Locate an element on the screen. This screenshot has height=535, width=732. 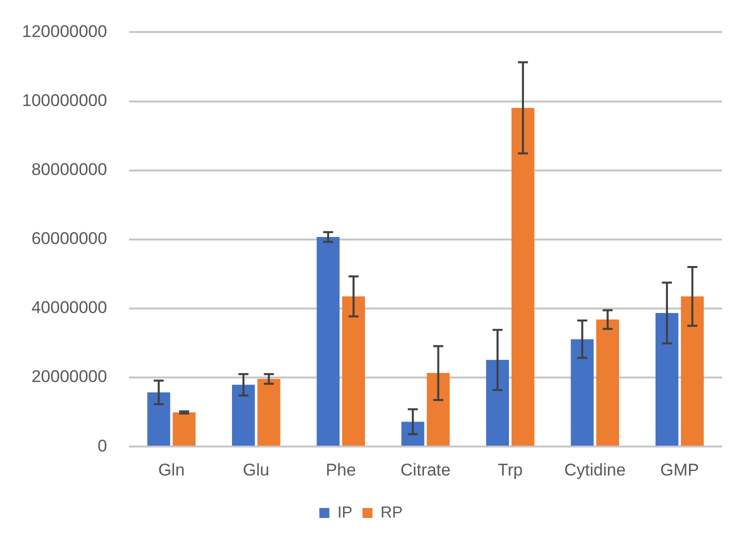
x-tick-label: Citrate is located at coordinates (425, 470).